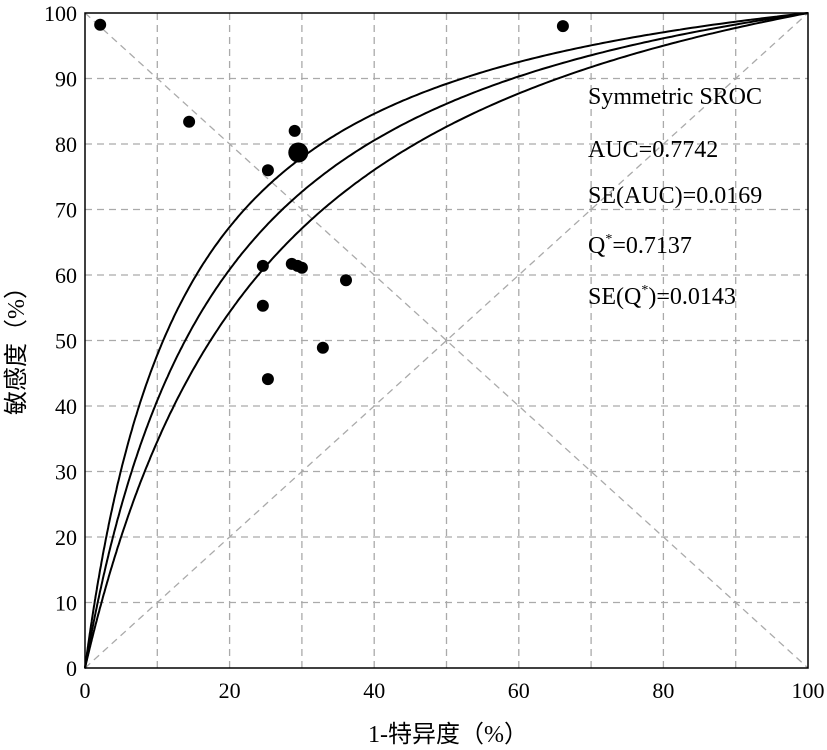  Describe the element at coordinates (66, 603) in the screenshot. I see `y-tick-label: 10` at that location.